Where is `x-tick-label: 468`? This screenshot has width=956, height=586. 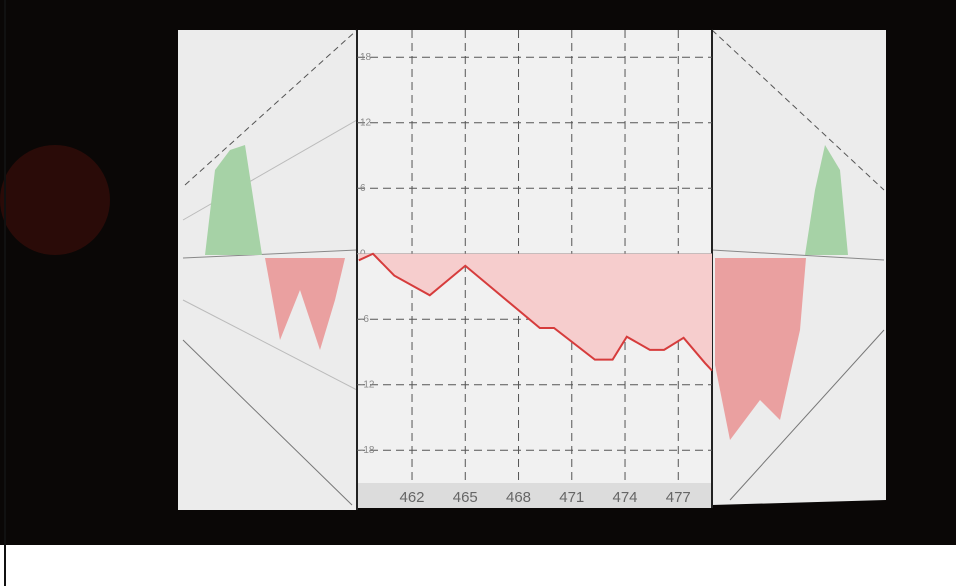
x-tick-label: 468 is located at coordinates (518, 497).